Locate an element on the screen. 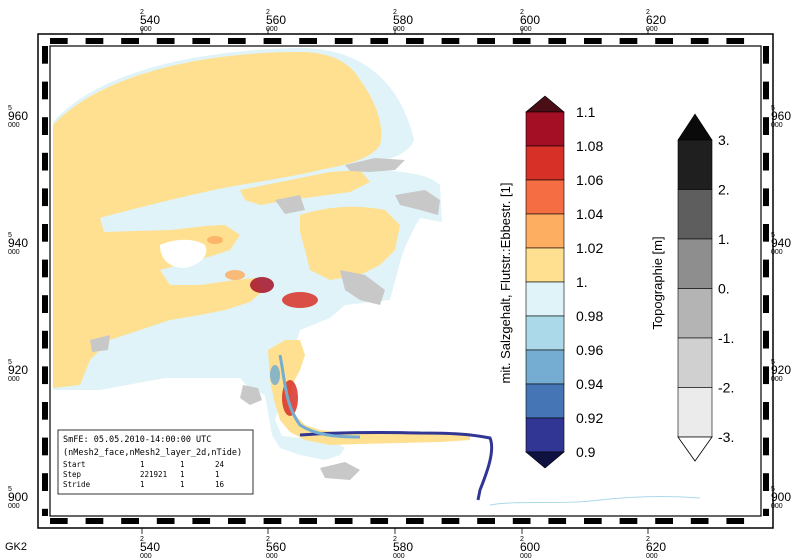 The width and height of the screenshot is (800, 560). salinity-tick-label: 0.94 is located at coordinates (589, 384).